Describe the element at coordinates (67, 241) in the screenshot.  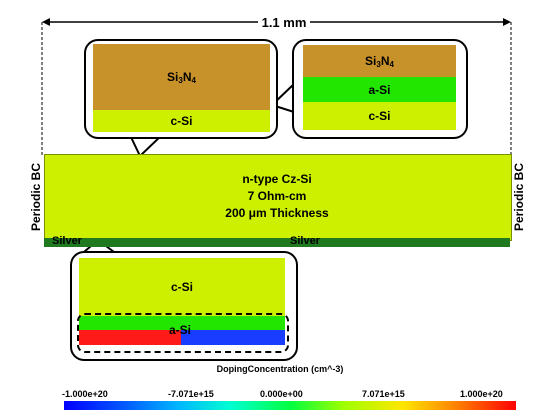
I see `silver-left-label: Silver` at that location.